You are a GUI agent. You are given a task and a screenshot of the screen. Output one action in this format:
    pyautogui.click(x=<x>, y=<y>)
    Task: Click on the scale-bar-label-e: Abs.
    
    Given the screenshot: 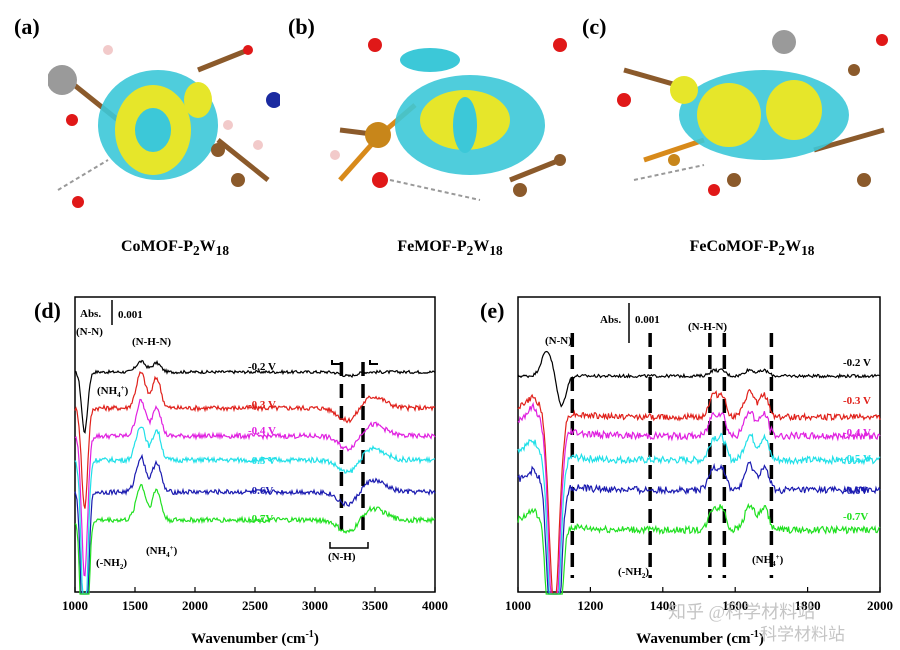 What is the action you would take?
    pyautogui.click(x=610, y=320)
    